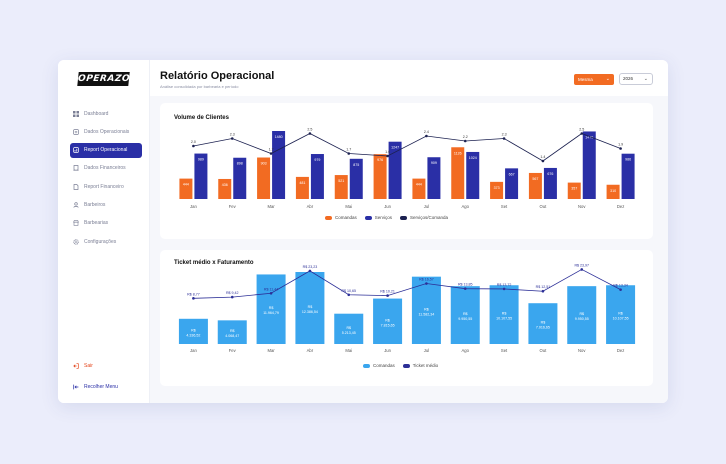  Describe the element at coordinates (542, 157) in the screenshot. I see `line-label: 1.4` at that location.